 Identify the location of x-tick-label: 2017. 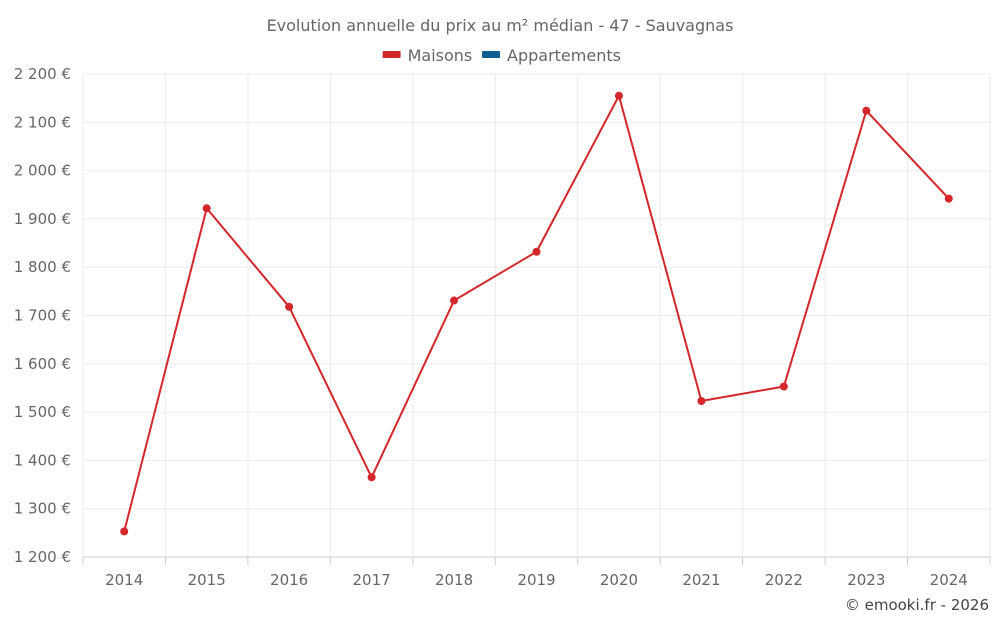
(371, 580).